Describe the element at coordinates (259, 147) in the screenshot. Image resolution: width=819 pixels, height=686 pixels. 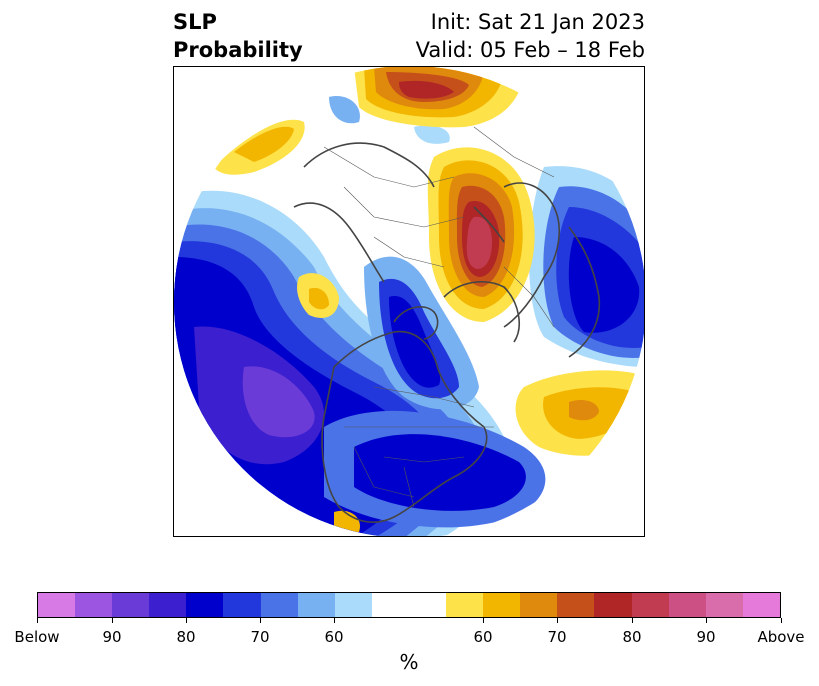
I see `above-normal-alaska` at that location.